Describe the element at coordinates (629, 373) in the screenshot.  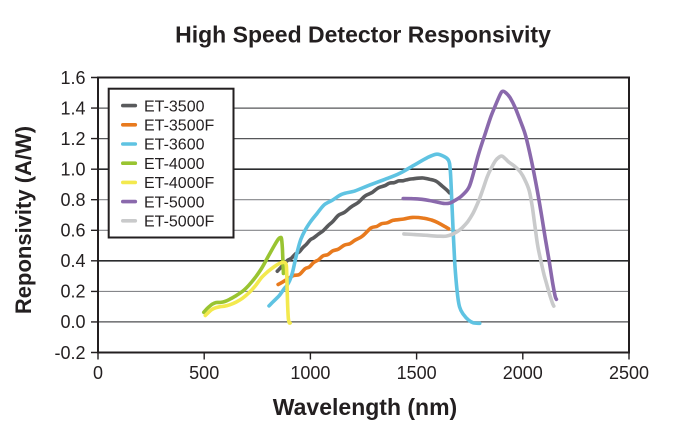
I see `svg-text: 2500` at that location.